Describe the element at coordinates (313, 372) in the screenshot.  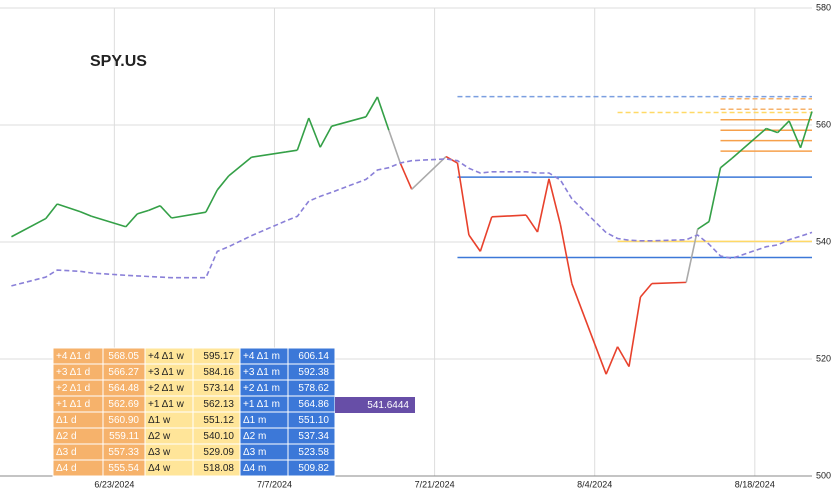
I see `table-text: 592.38` at that location.